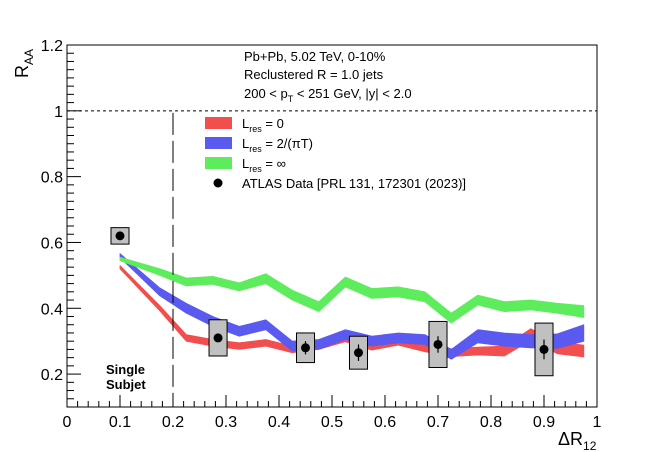 The width and height of the screenshot is (664, 452). What do you see at coordinates (273, 123) in the screenshot?
I see `legend-label-lres-0-rest: = 0` at bounding box center [273, 123].